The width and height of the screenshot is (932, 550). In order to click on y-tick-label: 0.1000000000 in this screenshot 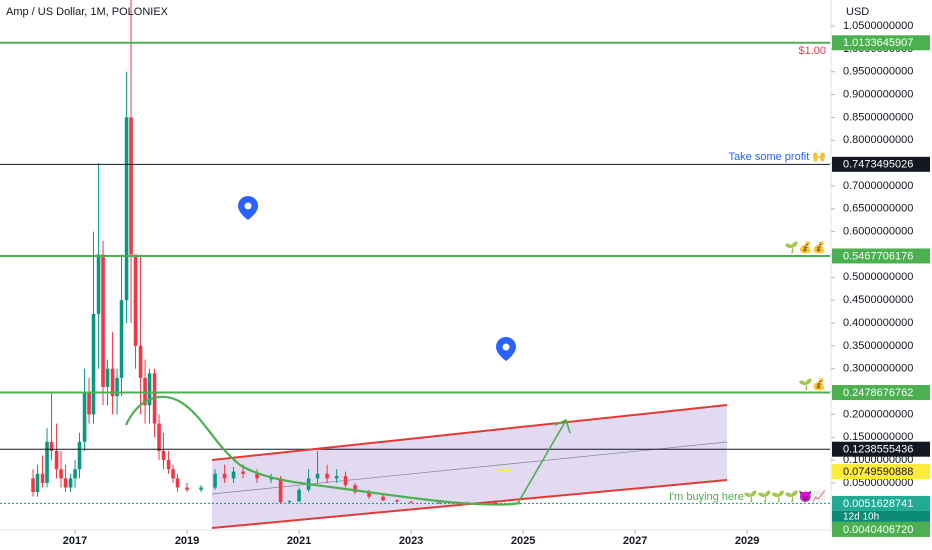, I will do `click(878, 460)`.